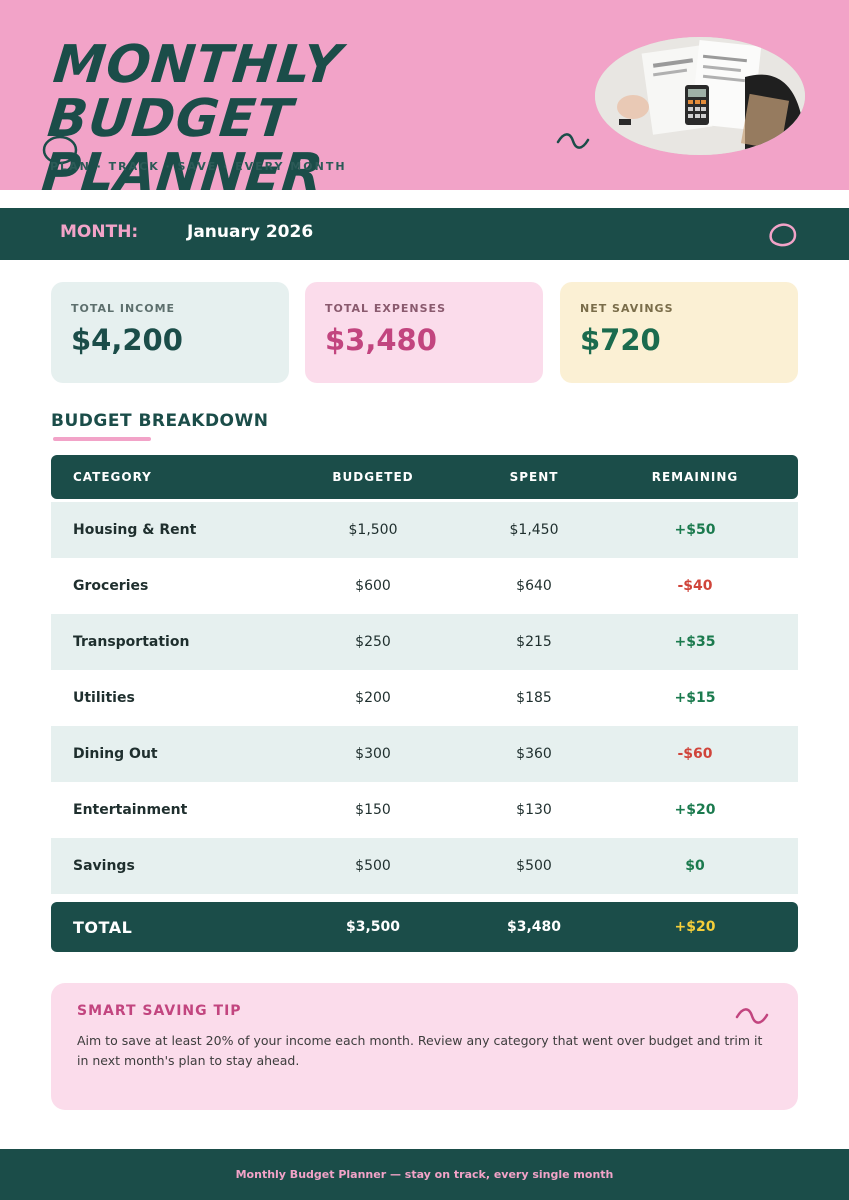 This screenshot has height=1200, width=849. I want to click on table-row: Groceries $600 $640 -$40, so click(424, 586).